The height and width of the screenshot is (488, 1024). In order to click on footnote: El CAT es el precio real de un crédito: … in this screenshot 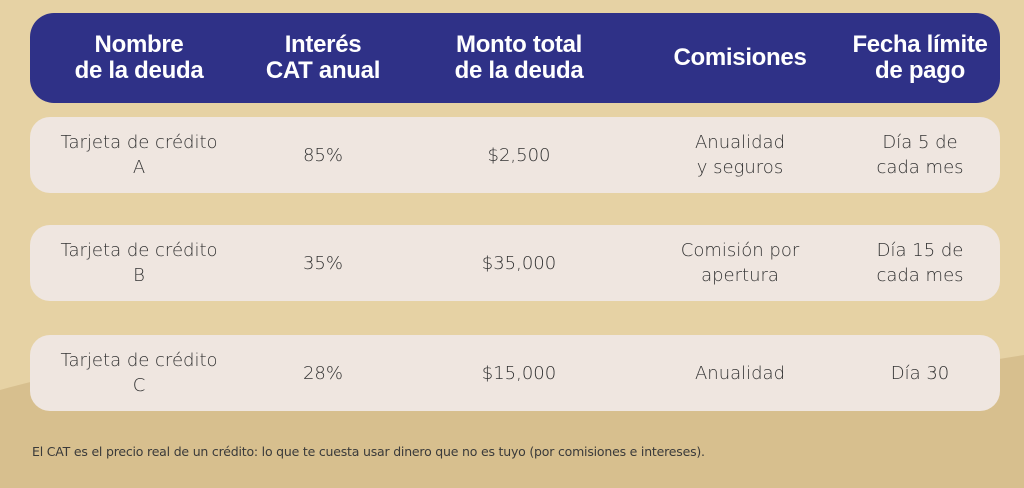, I will do `click(368, 451)`.